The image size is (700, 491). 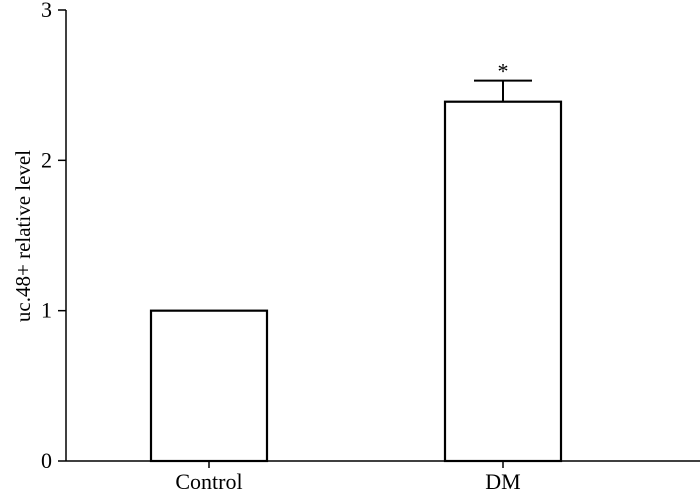 I want to click on x-axis: Control DM, so click(x=383, y=475).